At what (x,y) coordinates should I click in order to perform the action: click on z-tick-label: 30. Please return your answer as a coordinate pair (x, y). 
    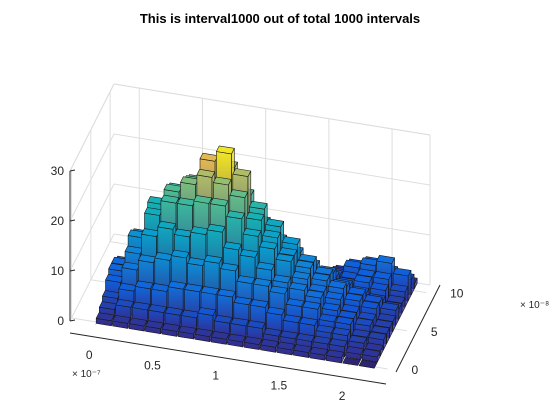
    Looking at the image, I should click on (58, 171).